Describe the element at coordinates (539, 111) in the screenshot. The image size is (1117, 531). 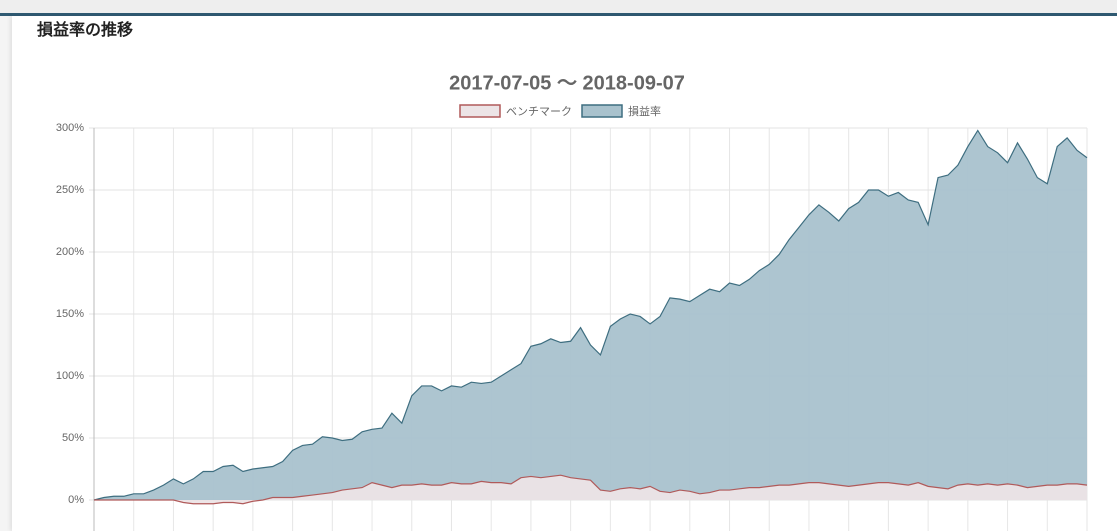
I see `legend-label: ベンチマーク` at that location.